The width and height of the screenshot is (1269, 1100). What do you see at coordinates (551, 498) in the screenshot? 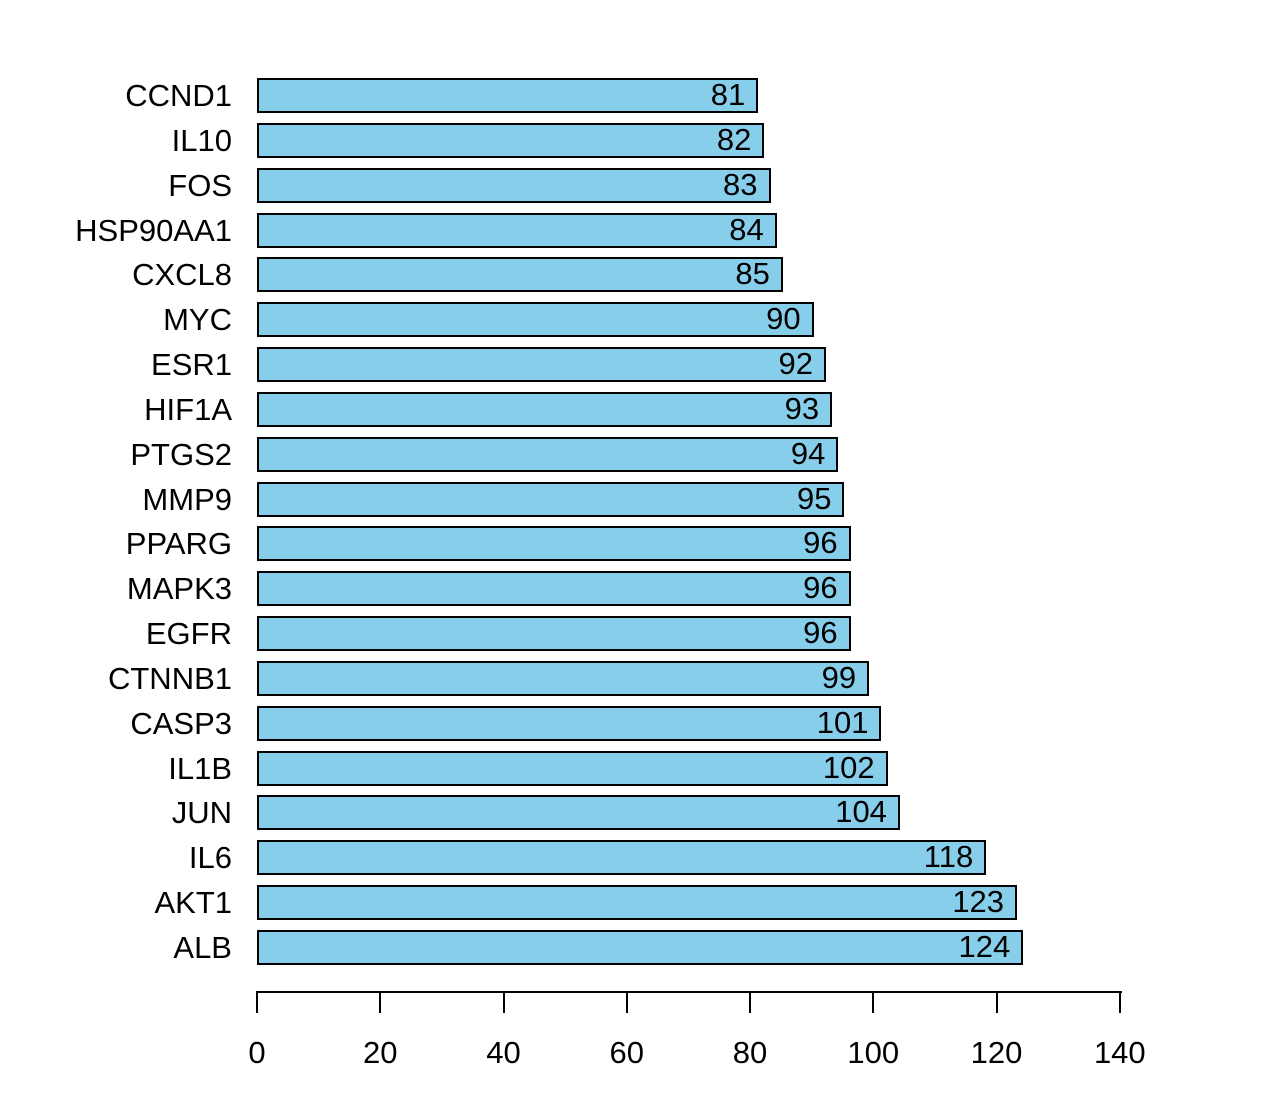
I see `bar: 95` at bounding box center [551, 498].